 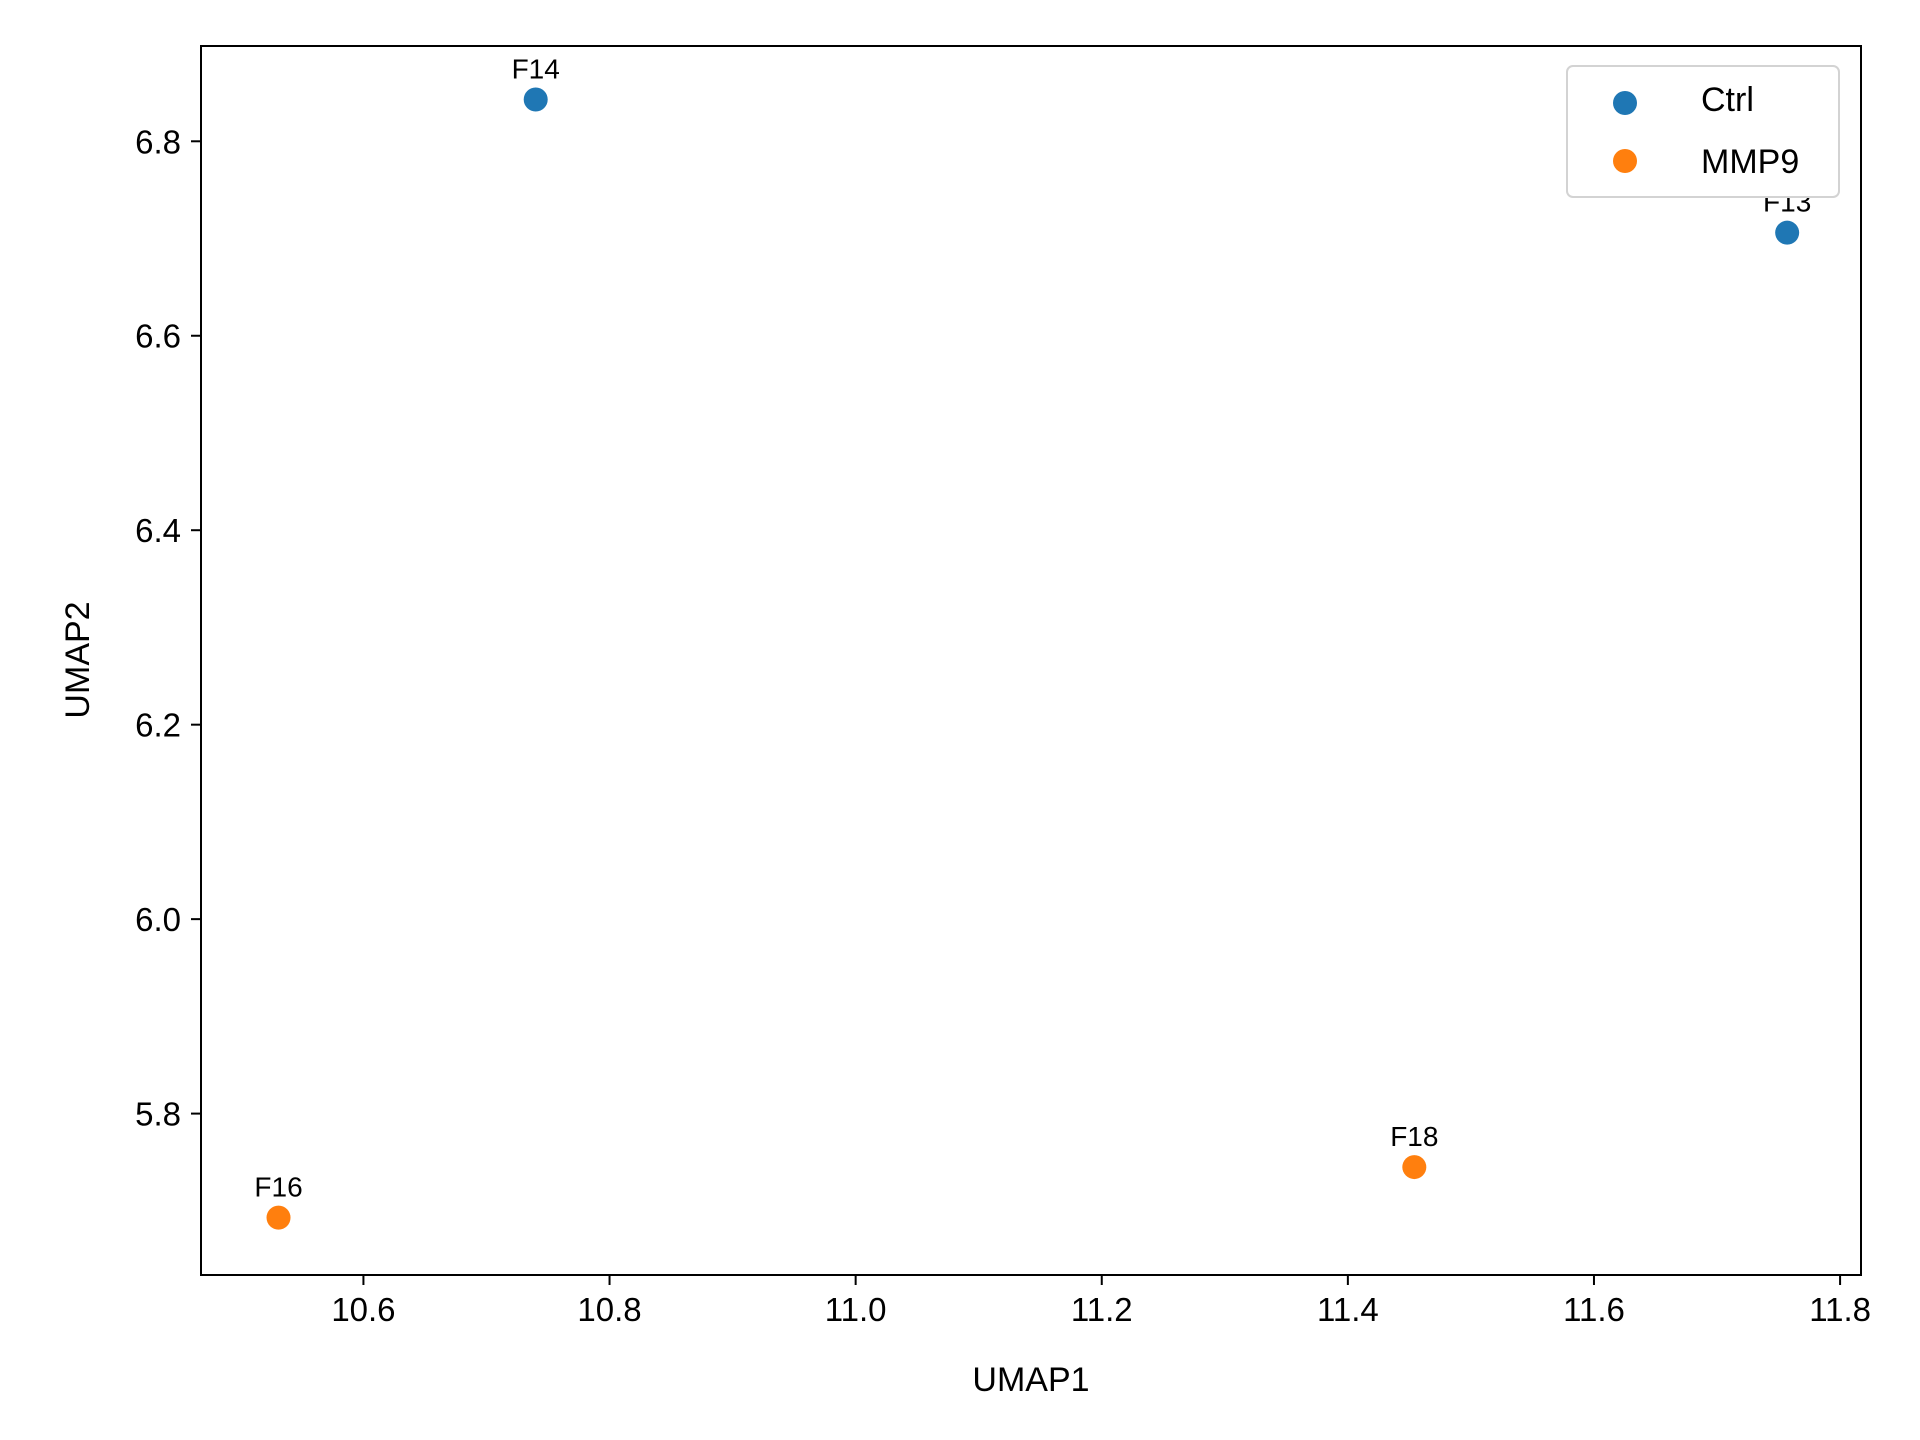 I want to click on data-point-f13, so click(x=1787, y=232).